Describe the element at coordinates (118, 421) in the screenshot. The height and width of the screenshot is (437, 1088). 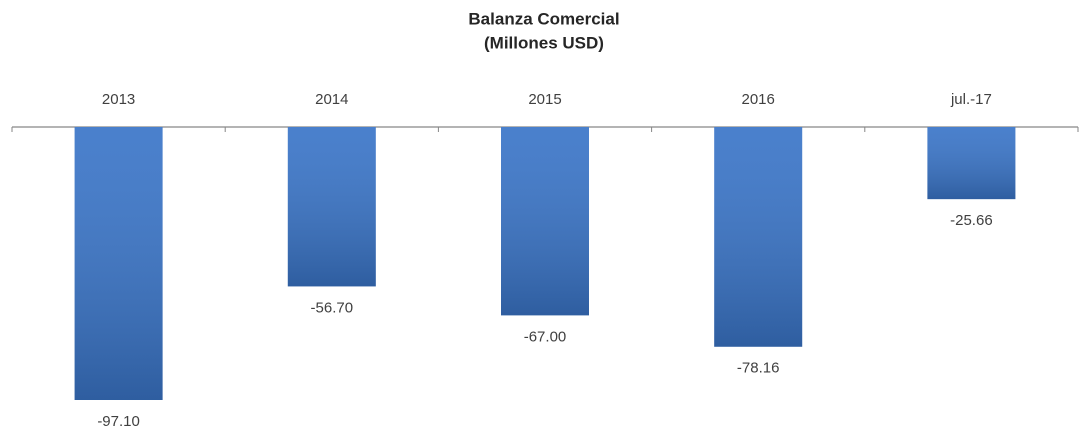
I see `data-label: -97.10` at that location.